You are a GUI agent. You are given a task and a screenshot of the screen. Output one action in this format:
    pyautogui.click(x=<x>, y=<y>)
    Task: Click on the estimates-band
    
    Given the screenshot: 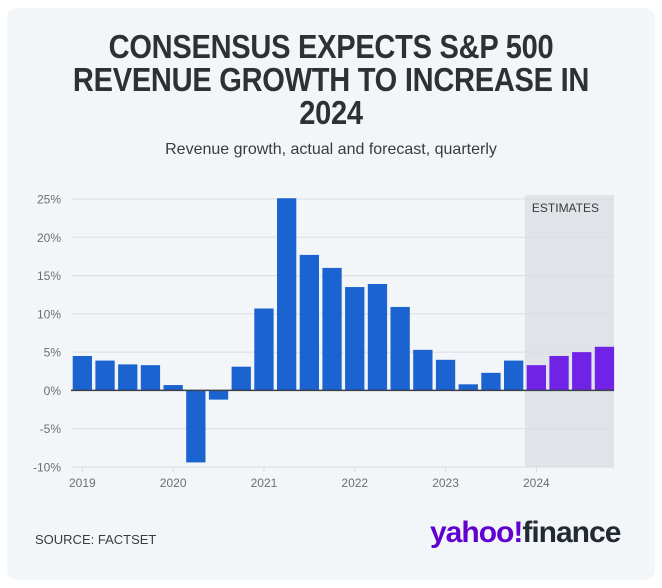 What is the action you would take?
    pyautogui.click(x=569, y=331)
    